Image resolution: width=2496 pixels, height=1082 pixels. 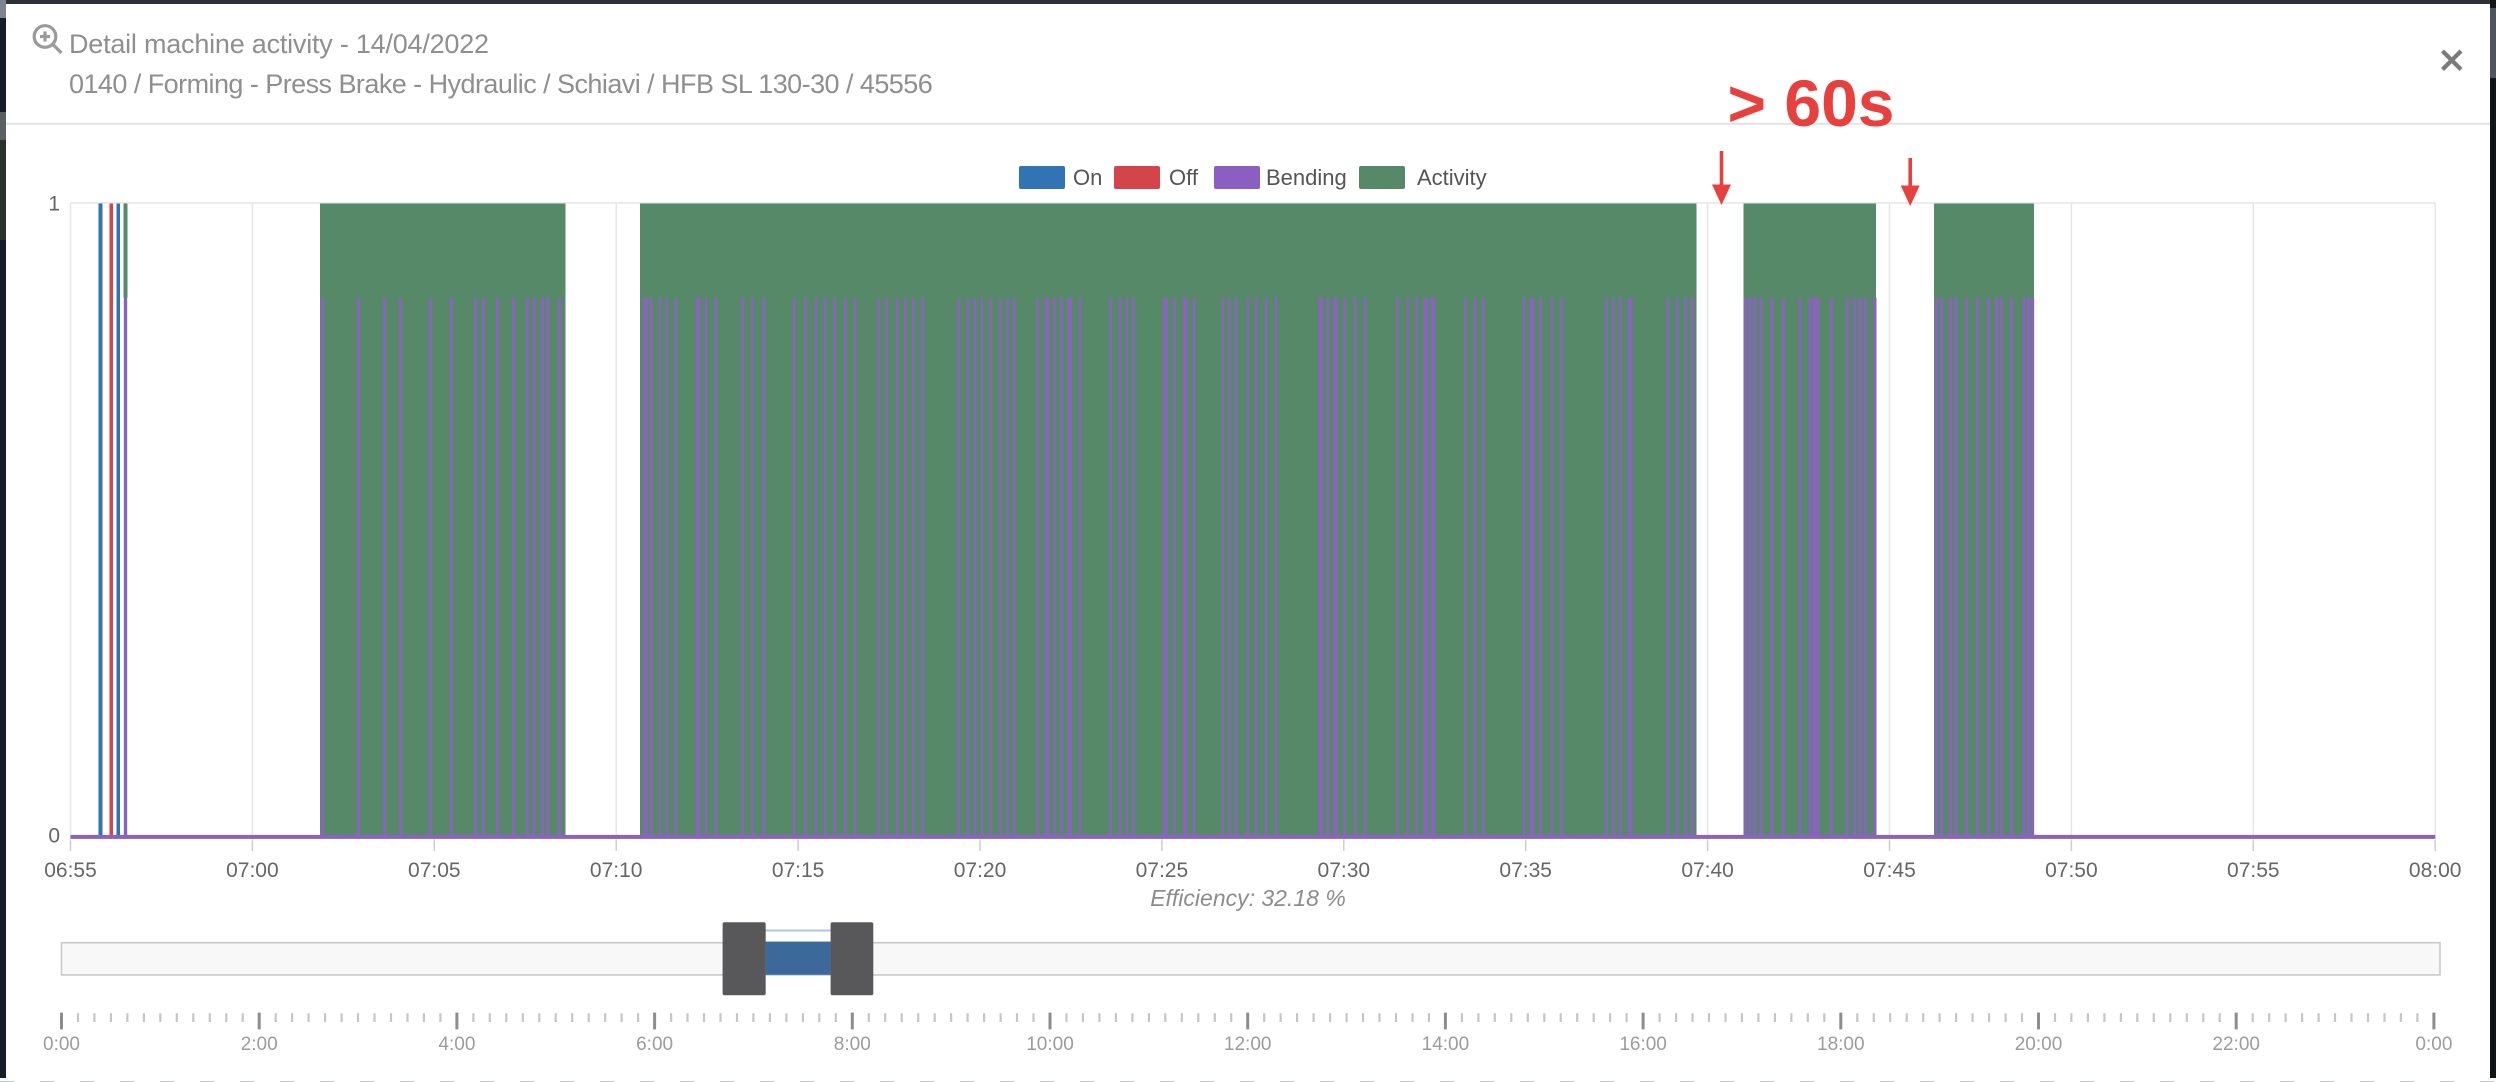 I want to click on svg-text: 07:50, so click(x=2071, y=870).